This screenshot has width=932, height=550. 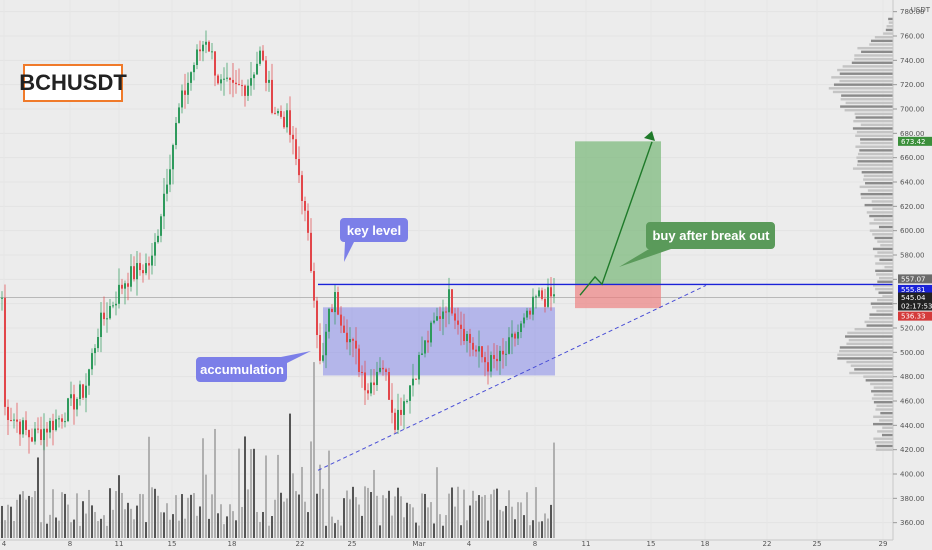 What do you see at coordinates (912, 499) in the screenshot?
I see `y-tick-label: 380.00` at bounding box center [912, 499].